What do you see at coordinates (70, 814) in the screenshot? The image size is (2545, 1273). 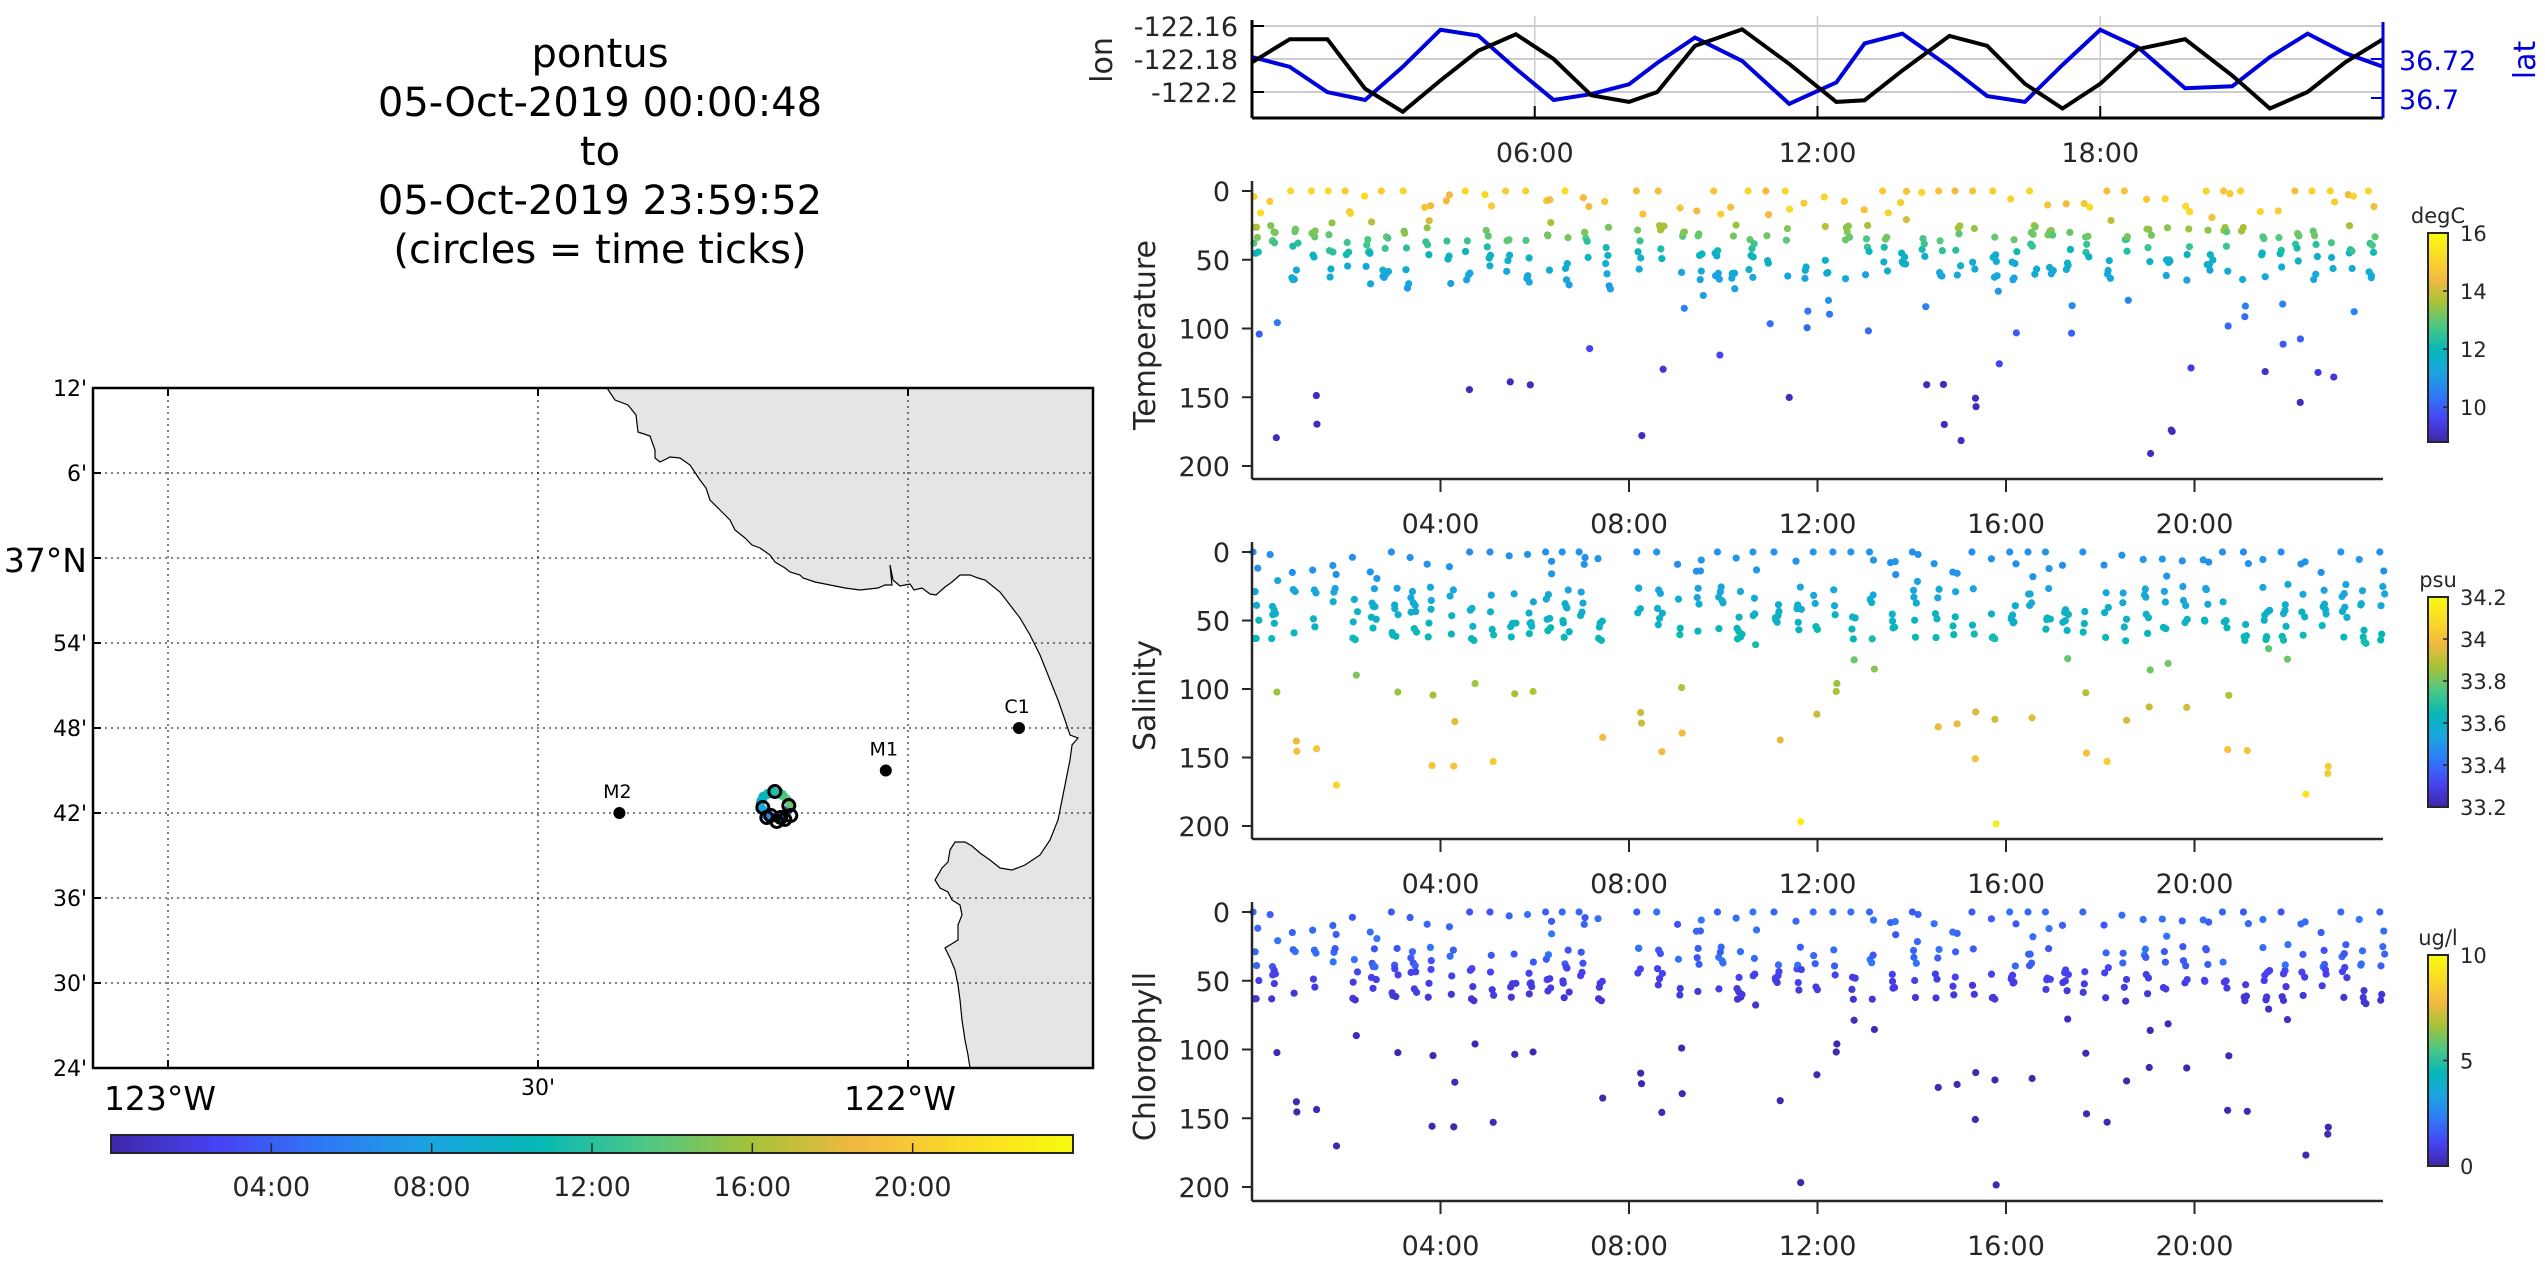 I see `map-lat-label: 42'` at bounding box center [70, 814].